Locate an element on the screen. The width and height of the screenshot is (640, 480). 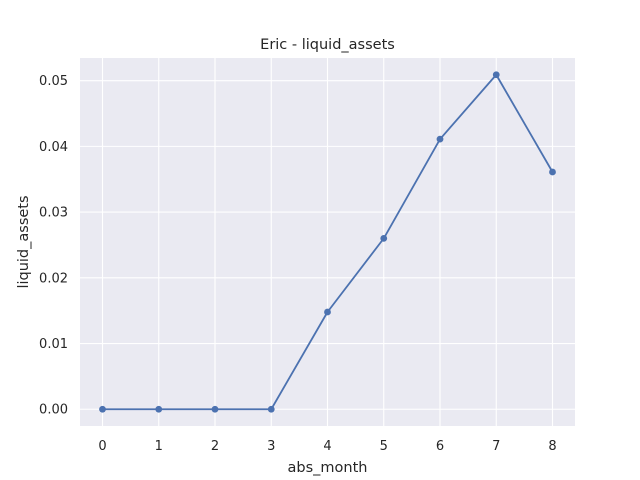
x-tick-label: 4 is located at coordinates (327, 446).